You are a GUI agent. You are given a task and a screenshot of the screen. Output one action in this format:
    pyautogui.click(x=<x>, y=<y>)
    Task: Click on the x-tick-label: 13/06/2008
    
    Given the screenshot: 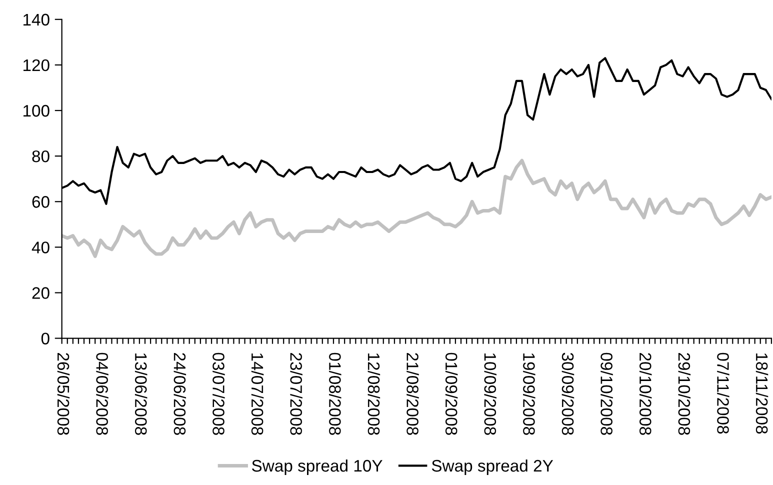 What is the action you would take?
    pyautogui.click(x=141, y=394)
    